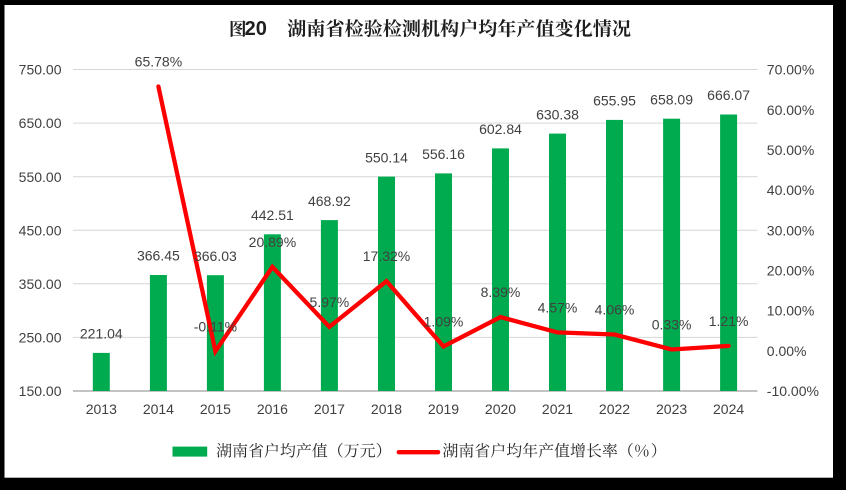 Image resolution: width=846 pixels, height=490 pixels. Describe the element at coordinates (40, 177) in the screenshot. I see `svg-text: 550.00` at that location.